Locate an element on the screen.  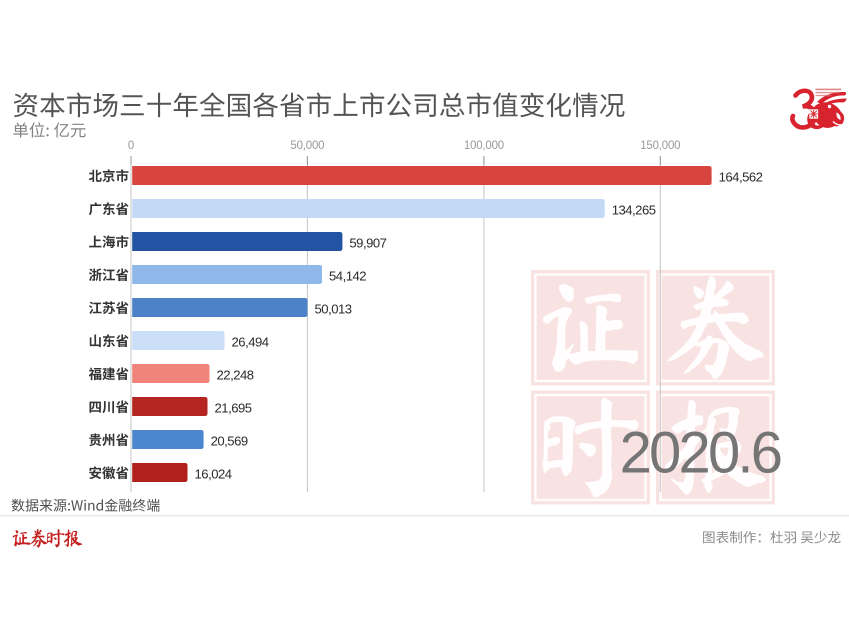
svg-text: 164,562 is located at coordinates (741, 176).